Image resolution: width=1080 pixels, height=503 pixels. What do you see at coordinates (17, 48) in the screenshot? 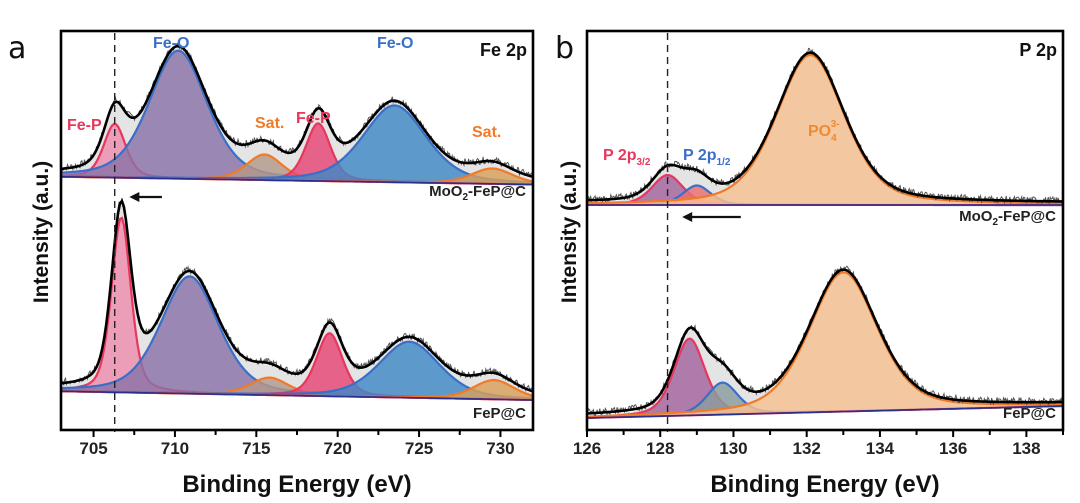
I see `panel-label-a: a` at bounding box center [17, 48].